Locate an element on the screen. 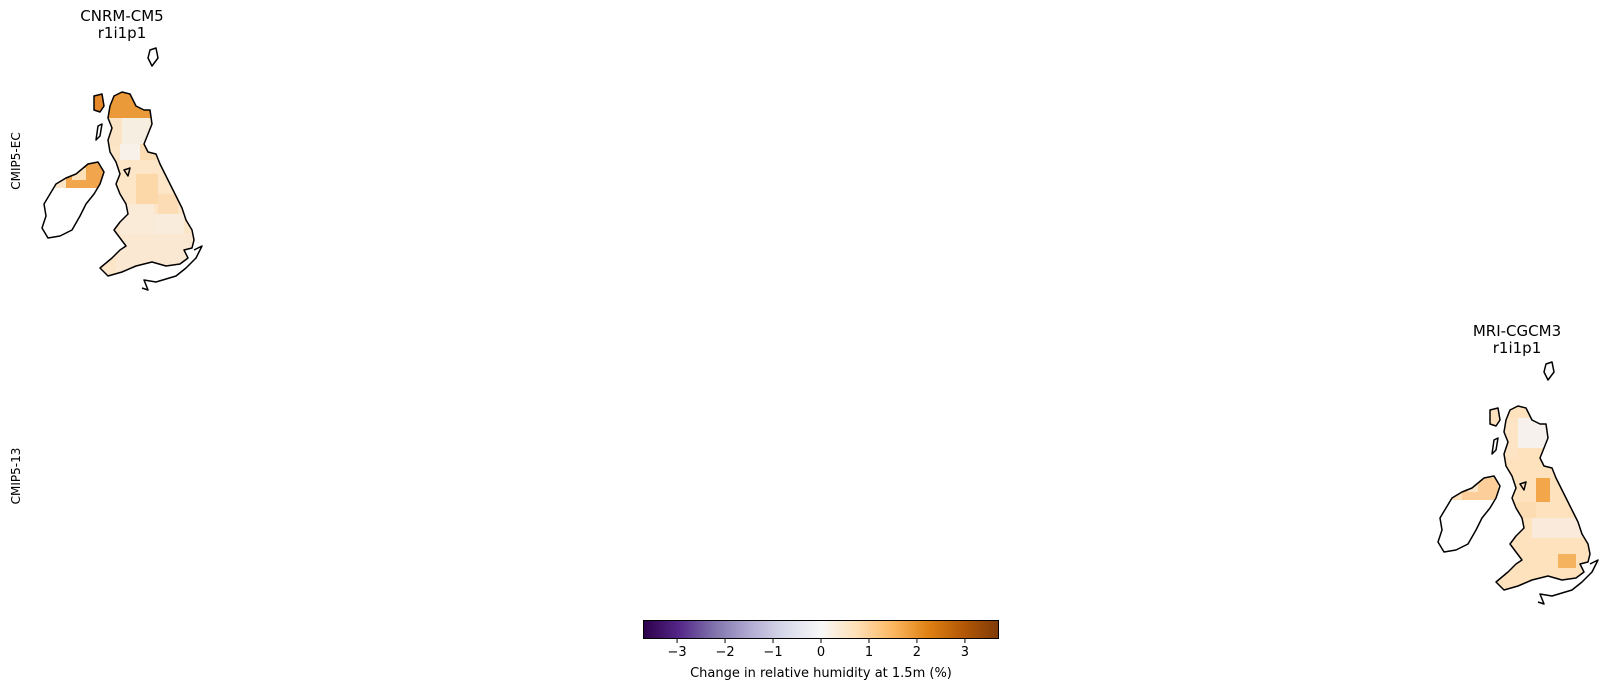 The width and height of the screenshot is (1610, 689). panel-title-mri-cgcm3: MRI-CGCM3 r1i1p1 is located at coordinates (1517, 340).